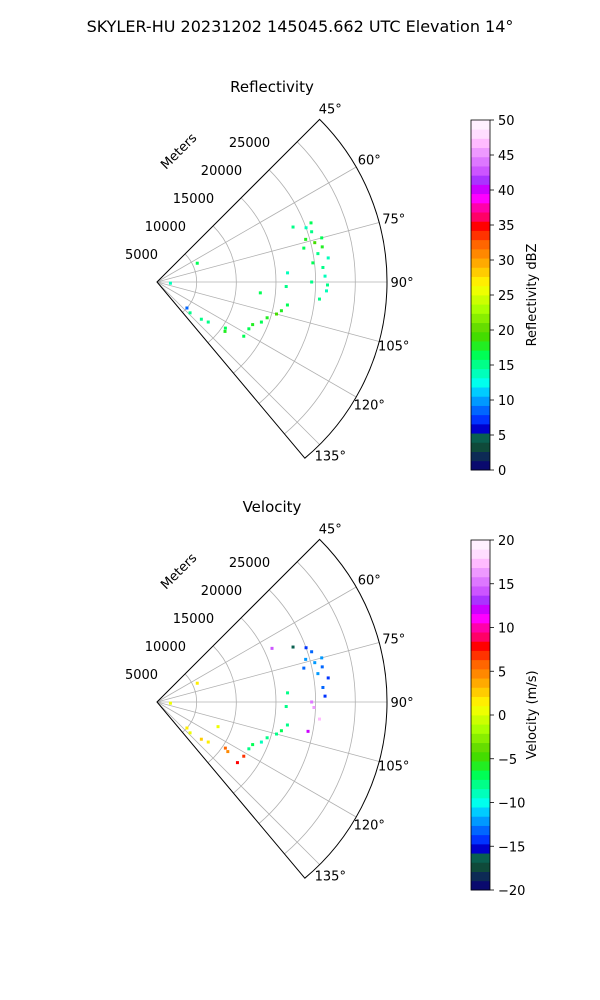  Describe the element at coordinates (369, 406) in the screenshot. I see `theta-tick-label: 120°` at that location.